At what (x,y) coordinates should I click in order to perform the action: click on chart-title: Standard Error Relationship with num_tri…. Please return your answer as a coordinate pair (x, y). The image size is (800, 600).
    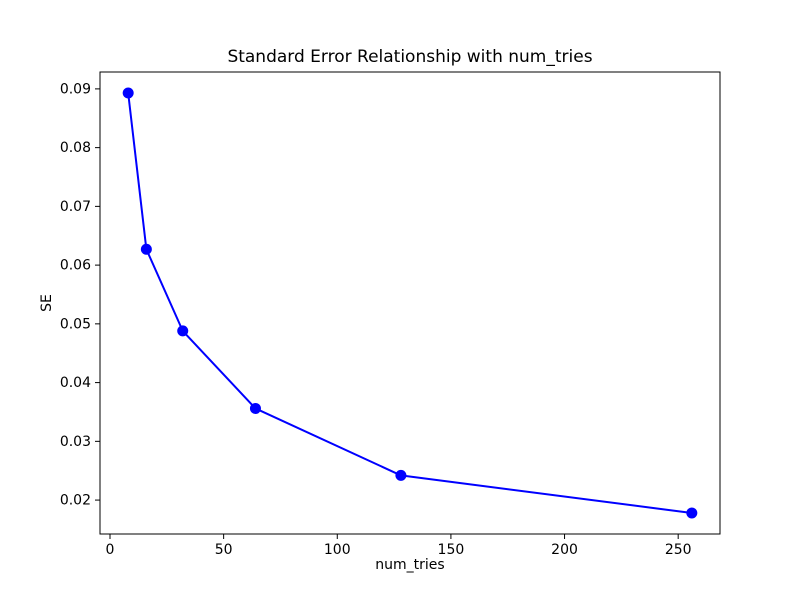
    Looking at the image, I should click on (410, 57).